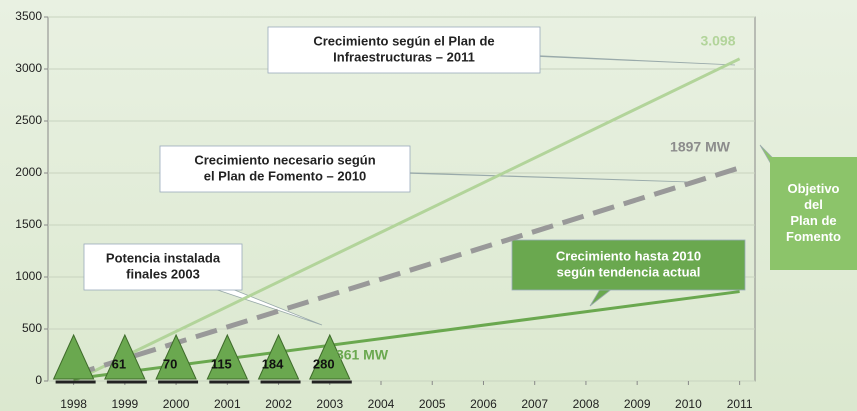  I want to click on callout-text: Objetivo, so click(813, 188).